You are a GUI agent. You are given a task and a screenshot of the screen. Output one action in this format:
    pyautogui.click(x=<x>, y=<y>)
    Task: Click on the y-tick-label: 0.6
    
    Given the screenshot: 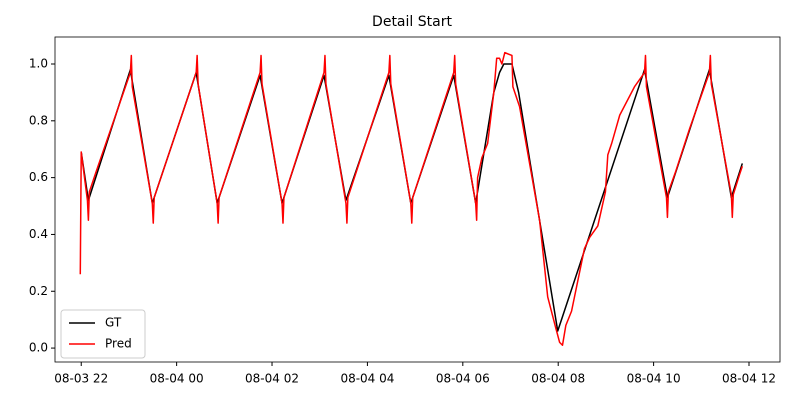 What is the action you would take?
    pyautogui.click(x=38, y=177)
    